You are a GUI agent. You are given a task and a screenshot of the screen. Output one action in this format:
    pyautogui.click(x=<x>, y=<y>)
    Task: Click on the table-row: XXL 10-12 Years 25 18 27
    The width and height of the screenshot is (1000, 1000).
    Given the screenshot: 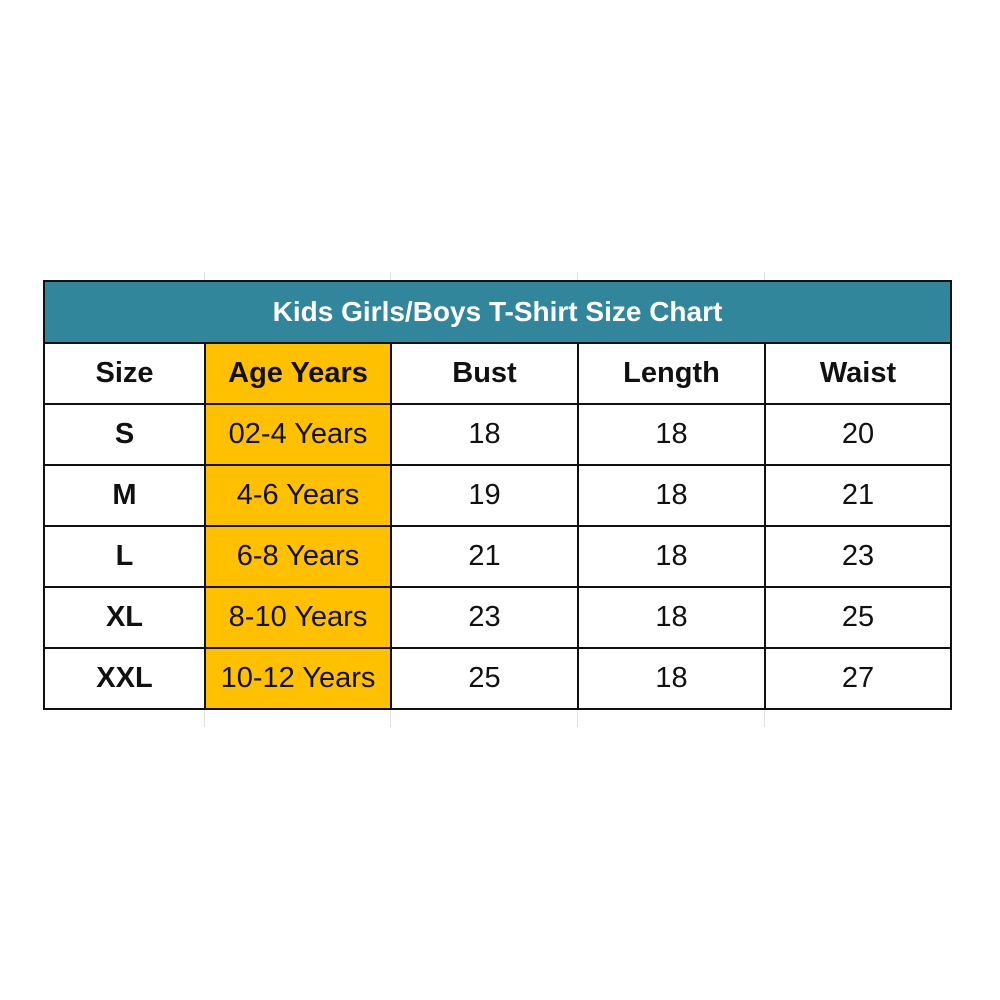 What is the action you would take?
    pyautogui.click(x=498, y=678)
    